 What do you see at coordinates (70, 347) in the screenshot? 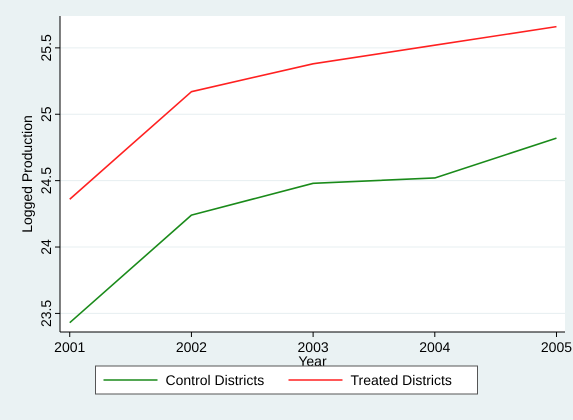
I see `x-tick-label: 2001` at bounding box center [70, 347].